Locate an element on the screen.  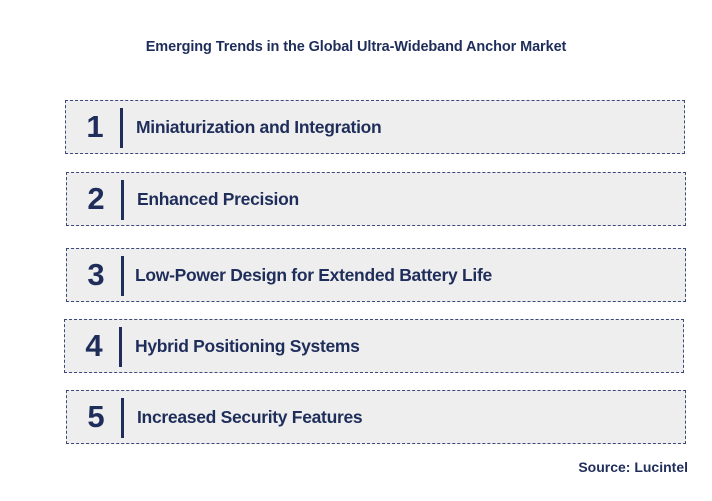
trend-item-4: 4 Hybrid Positioning Systems is located at coordinates (374, 346).